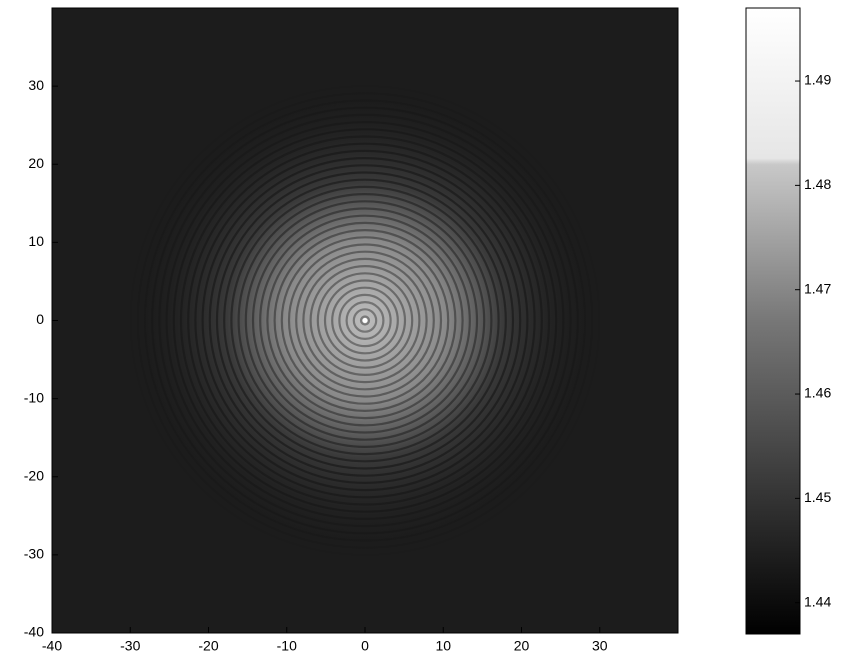 The width and height of the screenshot is (850, 666). Describe the element at coordinates (34, 475) in the screenshot. I see `y-tick-label: -20` at that location.